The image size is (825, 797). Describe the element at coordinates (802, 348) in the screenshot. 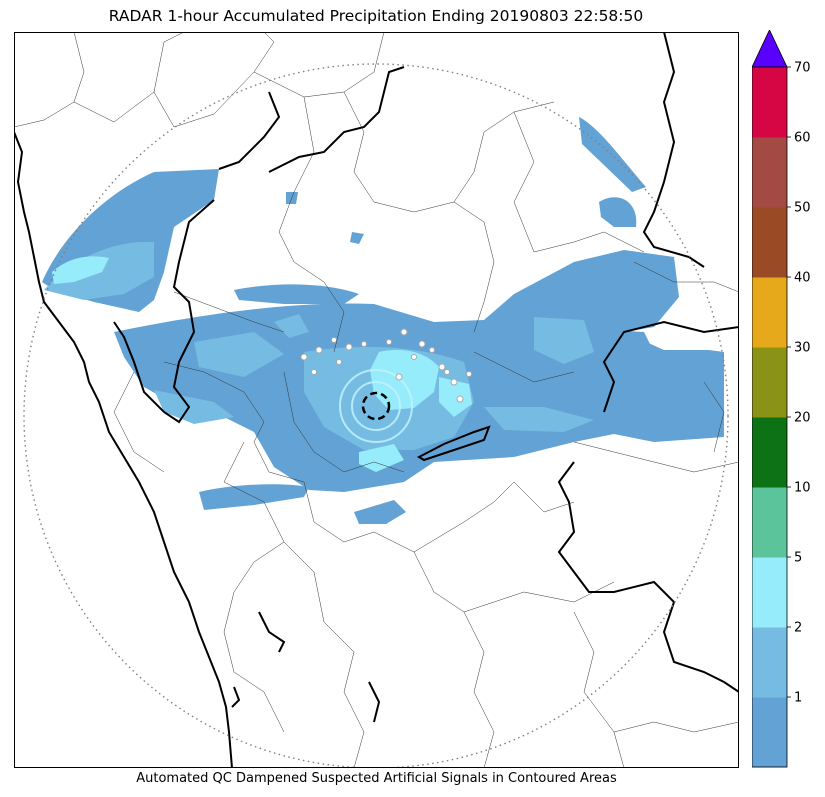

I see `colorbar-tick-label: 30` at that location.